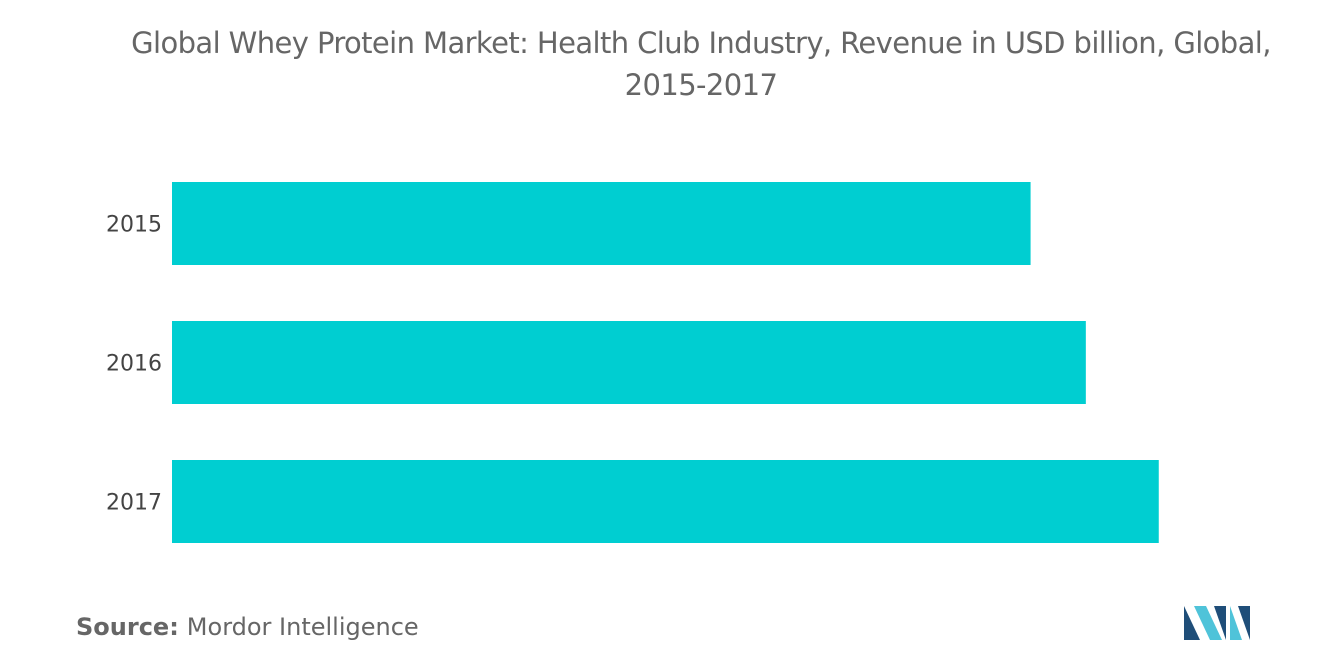 Image resolution: width=1320 pixels, height=665 pixels. Describe the element at coordinates (1208, 623) in the screenshot. I see `logo-middle-stroke` at that location.